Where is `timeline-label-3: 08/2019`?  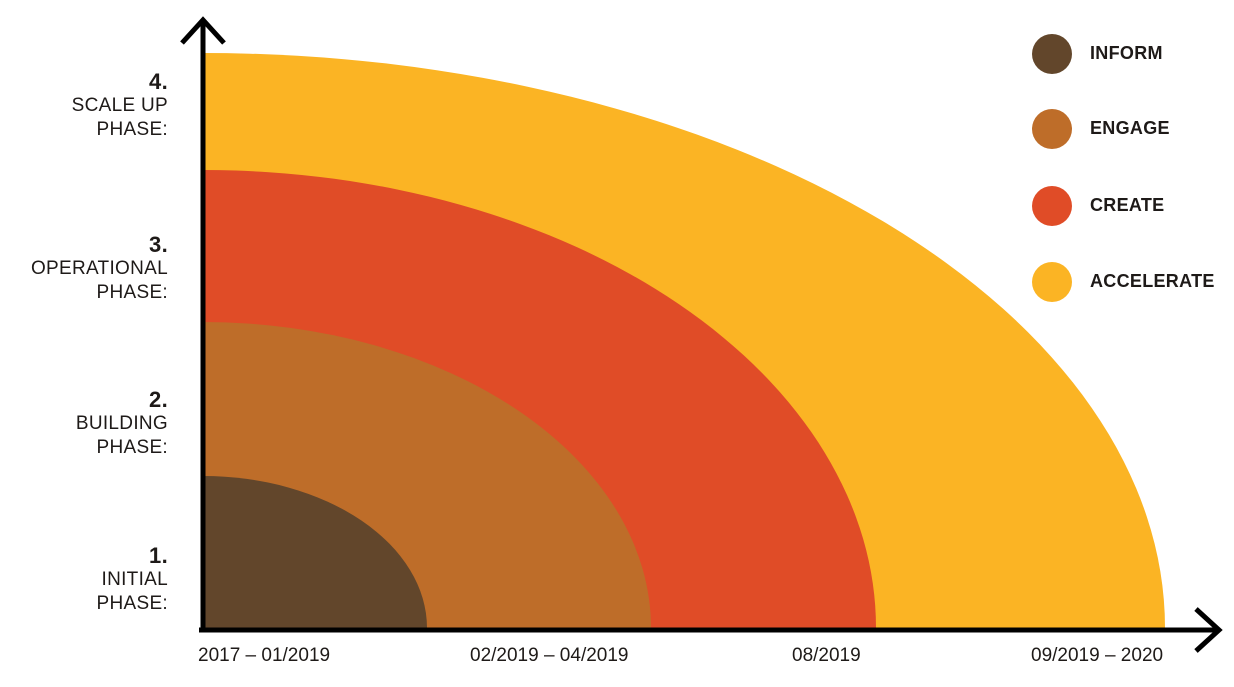 timeline-label-3: 08/2019 is located at coordinates (826, 655).